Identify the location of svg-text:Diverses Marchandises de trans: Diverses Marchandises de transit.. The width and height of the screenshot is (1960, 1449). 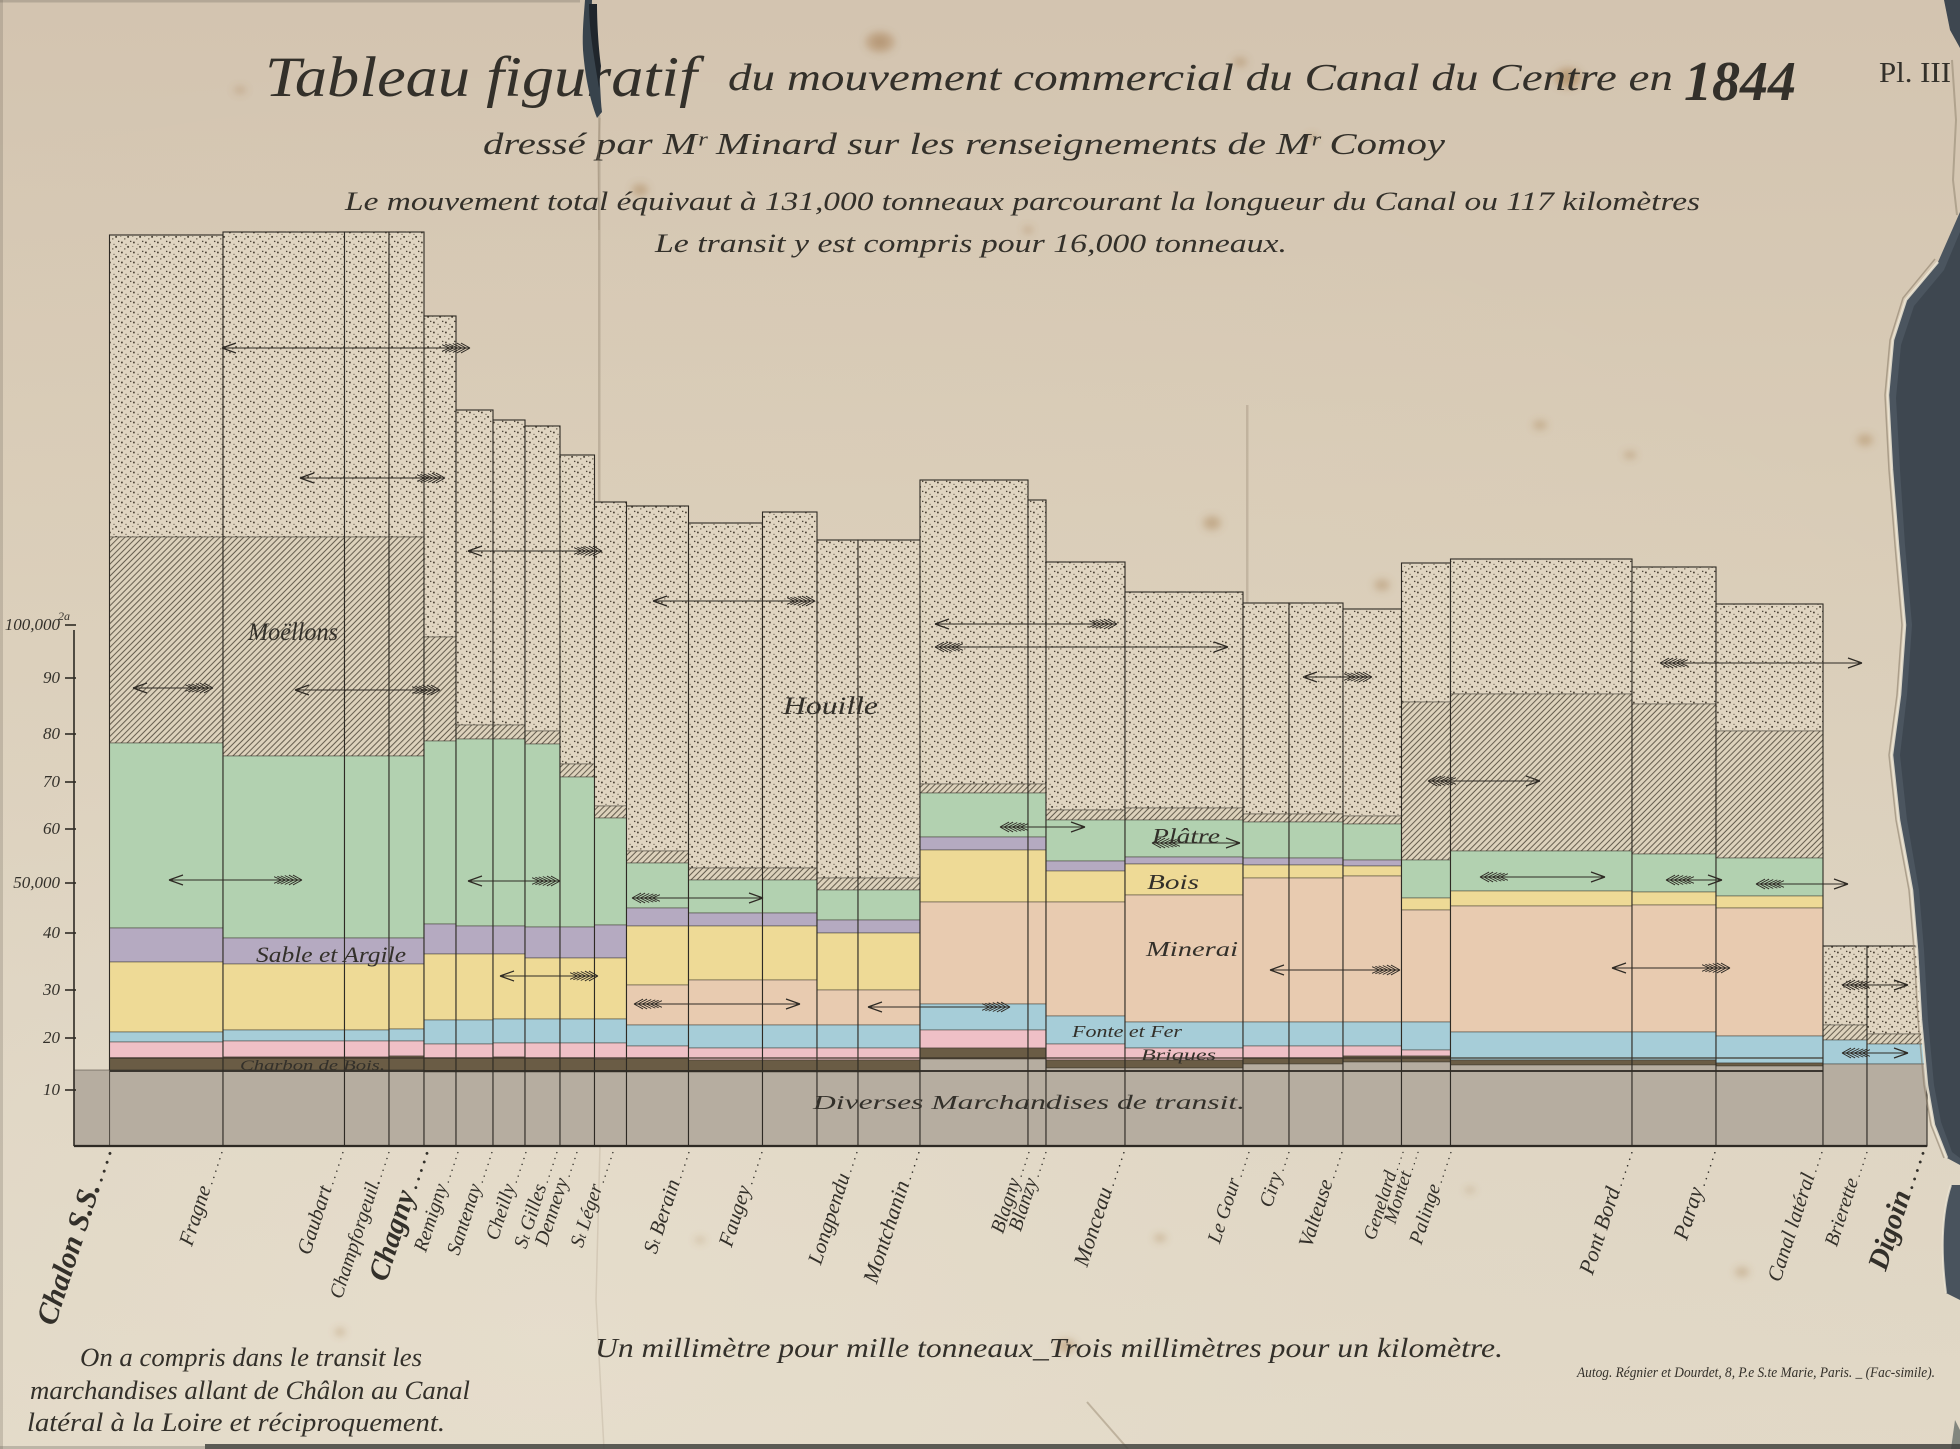
(1028, 1103).